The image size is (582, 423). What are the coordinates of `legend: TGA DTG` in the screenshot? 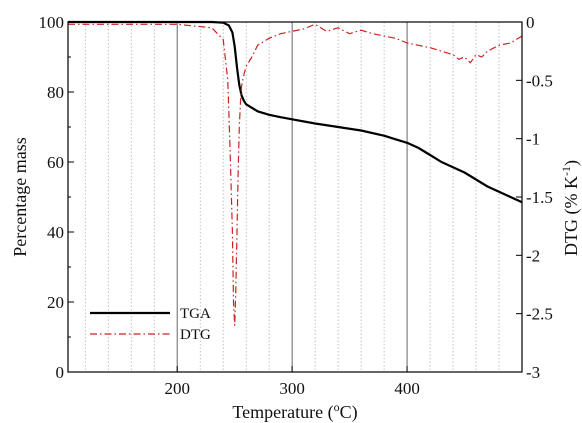 It's located at (150, 324).